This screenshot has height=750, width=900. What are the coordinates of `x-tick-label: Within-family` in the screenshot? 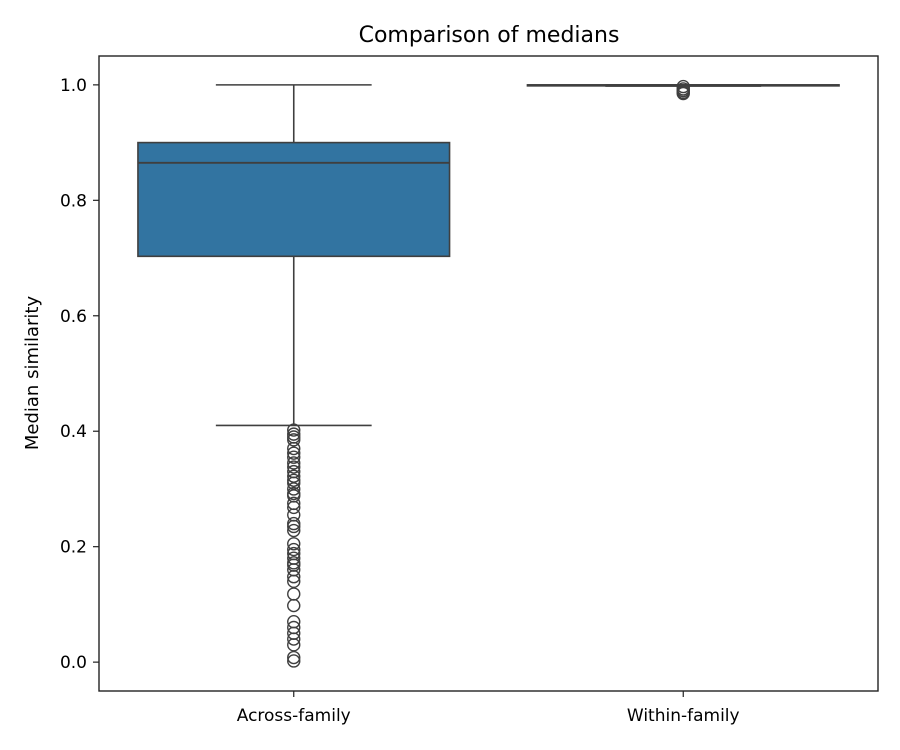 It's located at (683, 716).